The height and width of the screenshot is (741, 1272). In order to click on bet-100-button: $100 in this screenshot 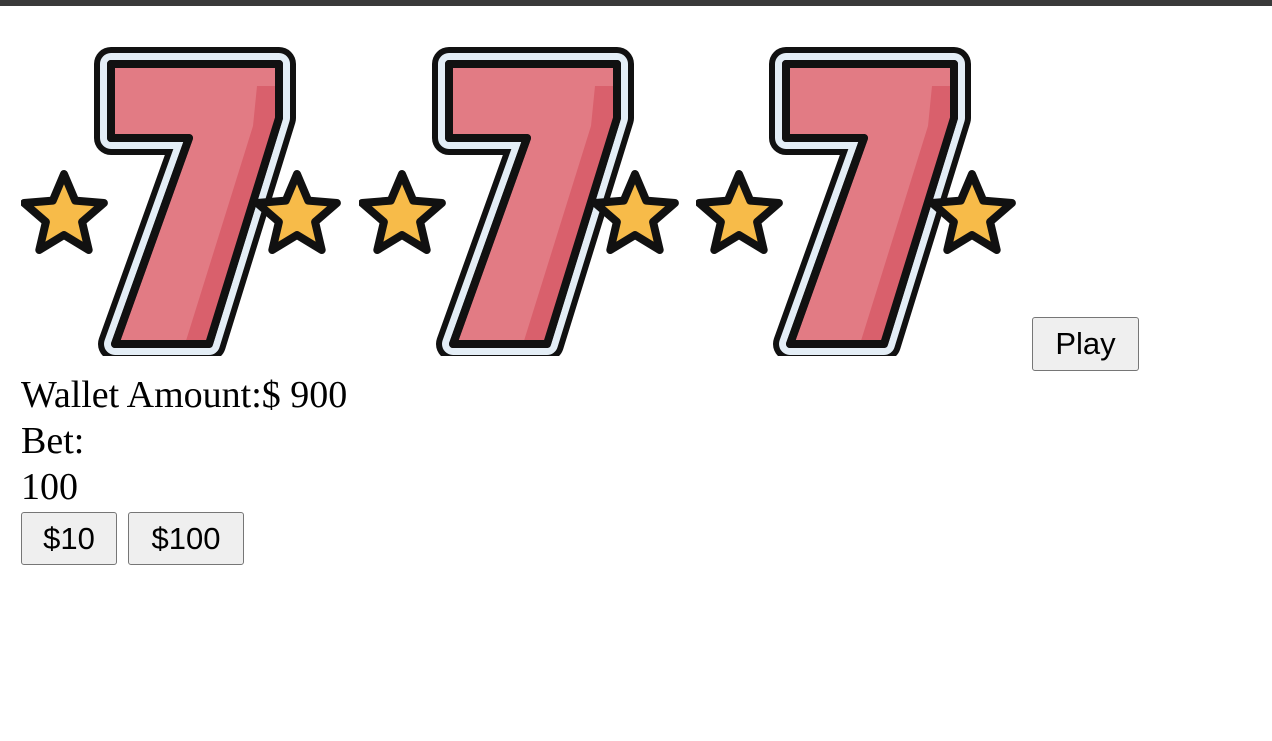, I will do `click(186, 538)`.